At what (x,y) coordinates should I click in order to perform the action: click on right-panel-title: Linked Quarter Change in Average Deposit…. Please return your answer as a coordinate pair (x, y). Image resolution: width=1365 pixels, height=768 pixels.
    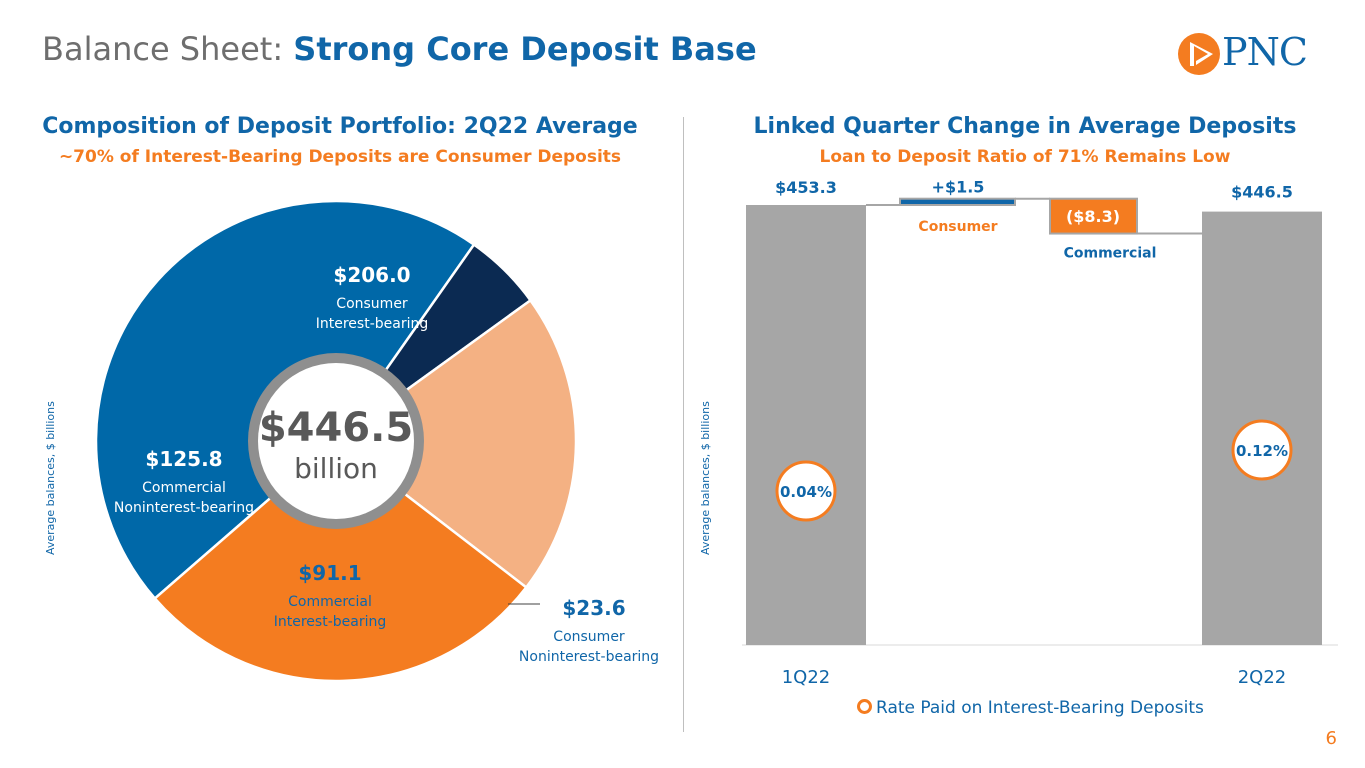
    Looking at the image, I should click on (1025, 126).